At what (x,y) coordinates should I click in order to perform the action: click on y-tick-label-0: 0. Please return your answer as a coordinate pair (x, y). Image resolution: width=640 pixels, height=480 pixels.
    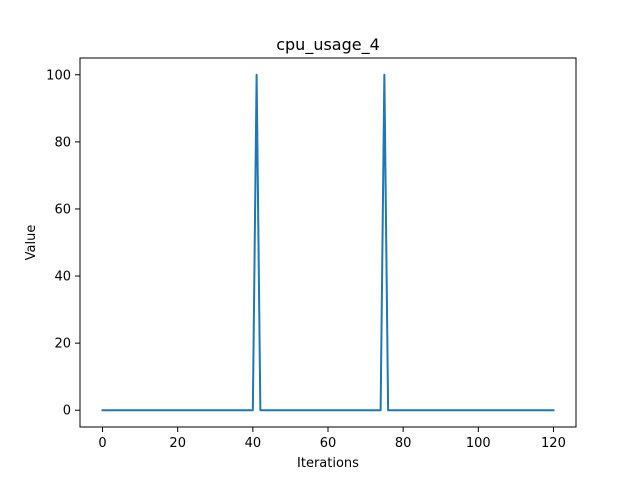
    Looking at the image, I should click on (67, 411).